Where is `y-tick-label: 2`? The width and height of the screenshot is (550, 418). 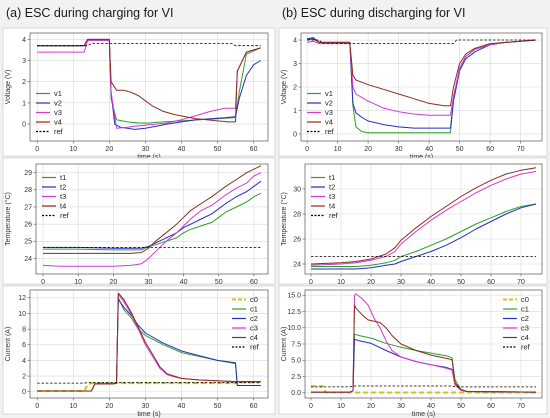
y-tick-label: 2 is located at coordinates (295, 87).